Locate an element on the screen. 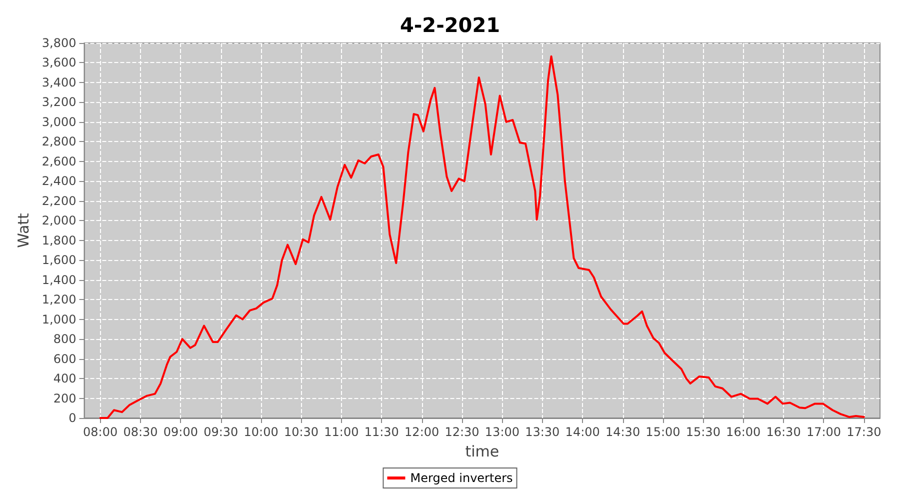  y-tick-label: 800 is located at coordinates (64, 339).